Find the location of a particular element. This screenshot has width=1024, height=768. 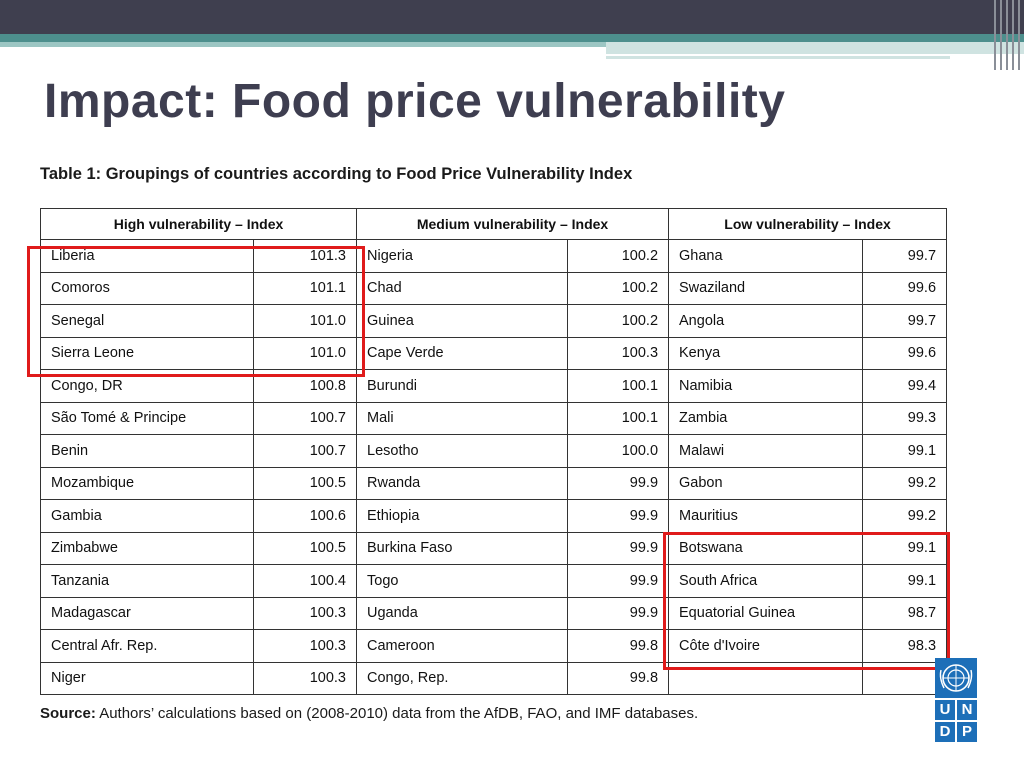

country-cell: Ethiopia is located at coordinates (462, 516).